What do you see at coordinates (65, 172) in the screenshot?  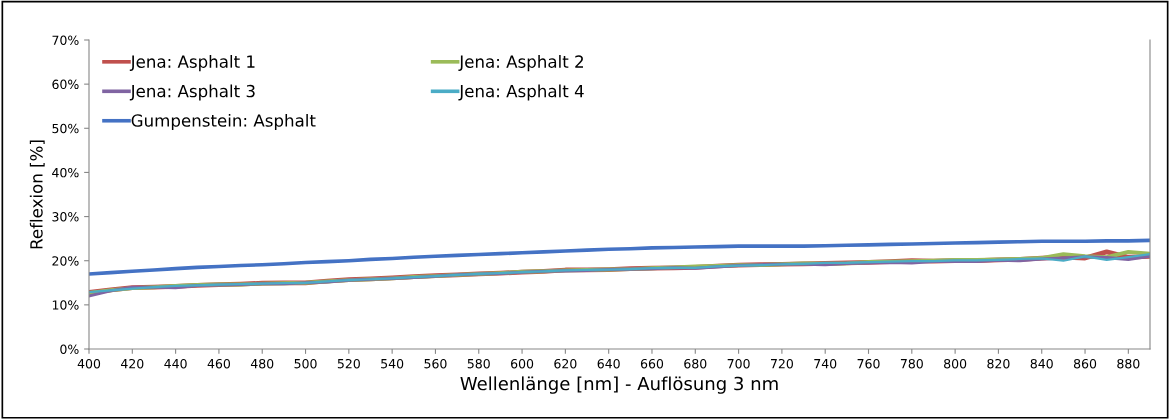 I see `y-tick-label: 40%` at bounding box center [65, 172].